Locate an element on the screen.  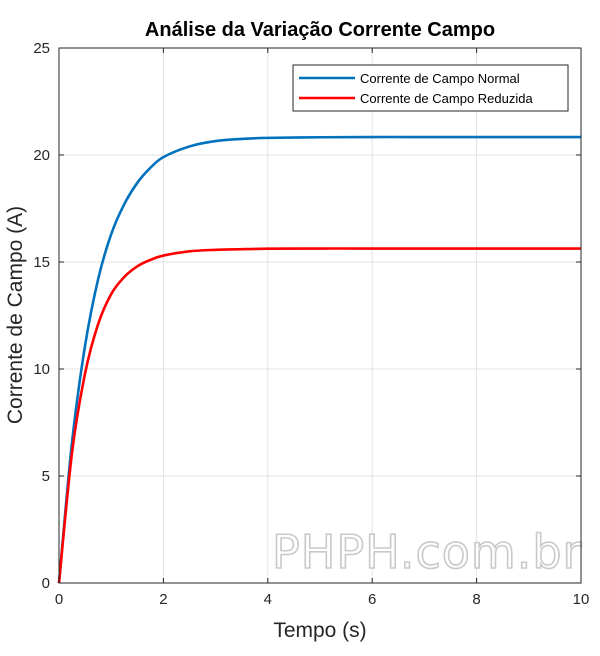
x-tick-label: 2 is located at coordinates (163, 599).